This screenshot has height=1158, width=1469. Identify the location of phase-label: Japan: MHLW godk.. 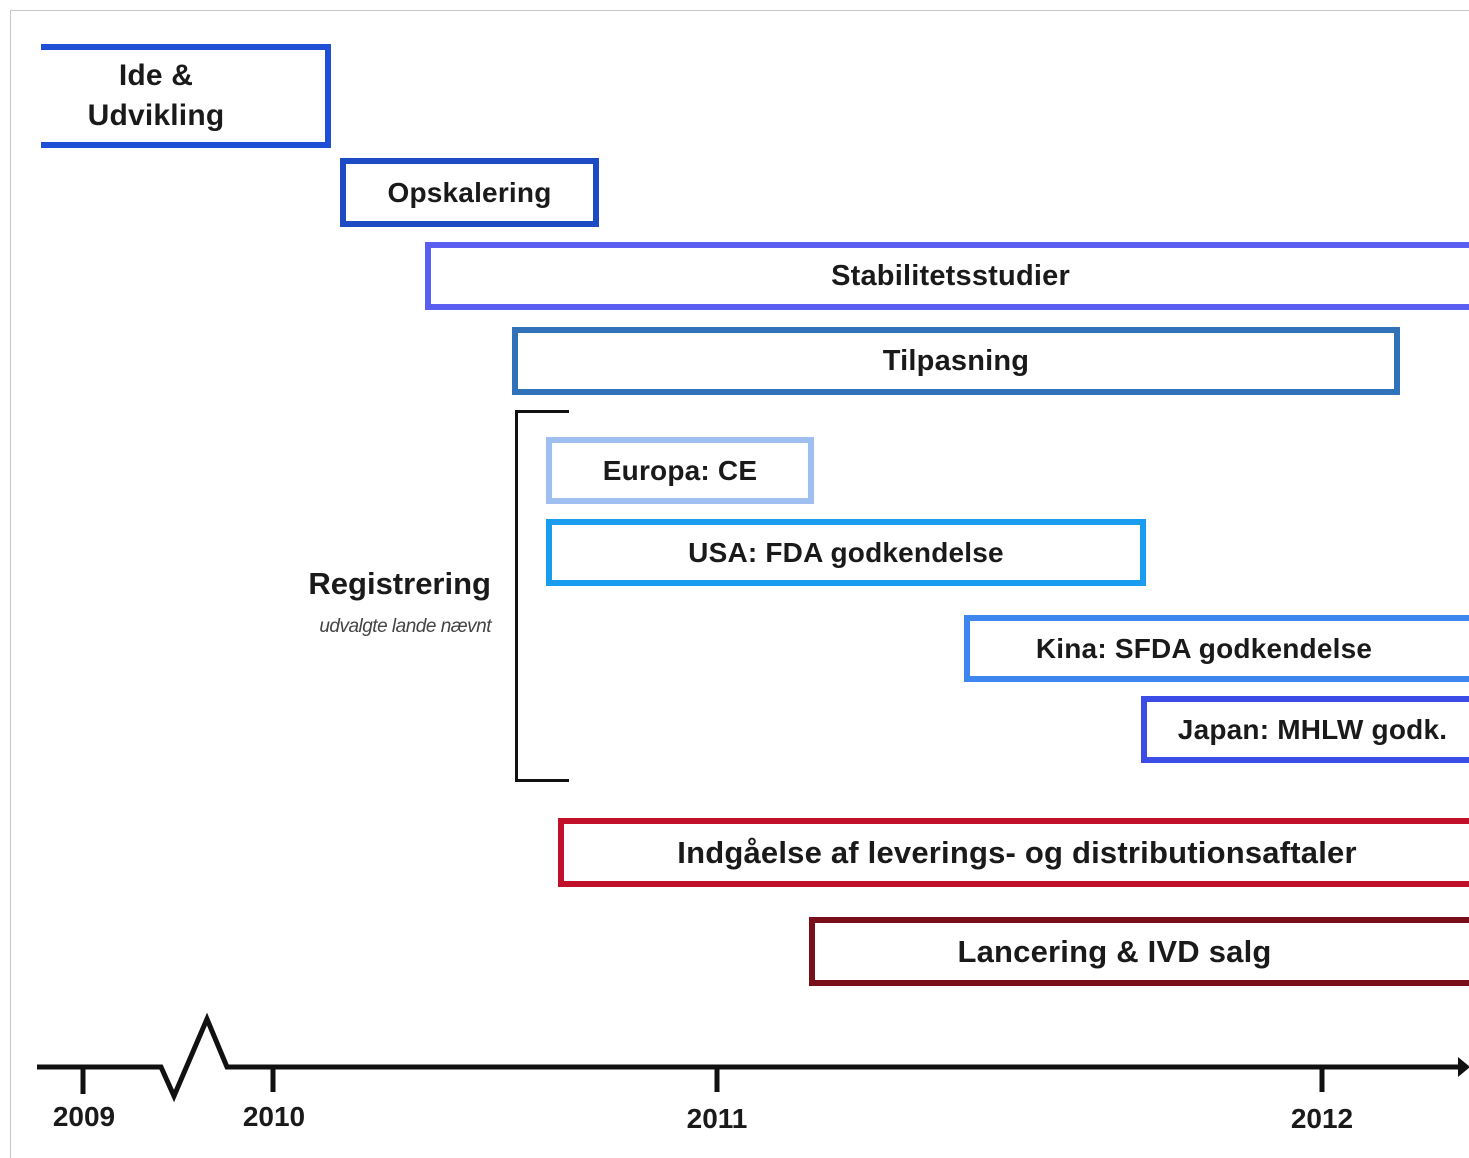
(1312, 729).